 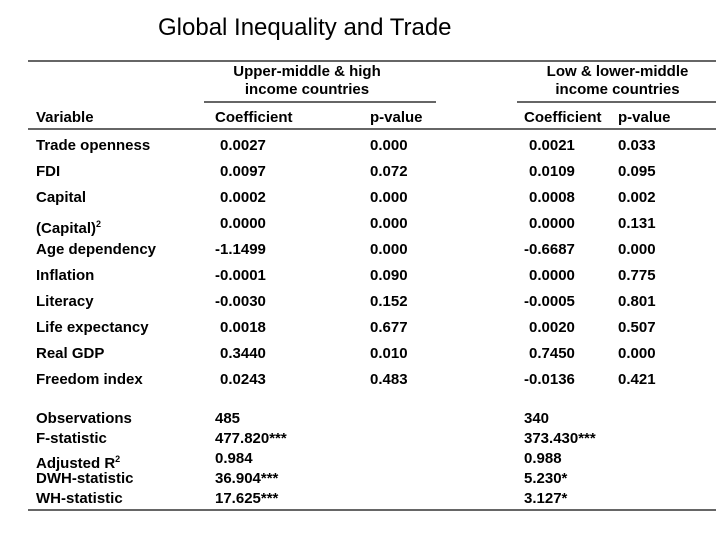 I want to click on row-variable: Literacy, so click(x=65, y=301).